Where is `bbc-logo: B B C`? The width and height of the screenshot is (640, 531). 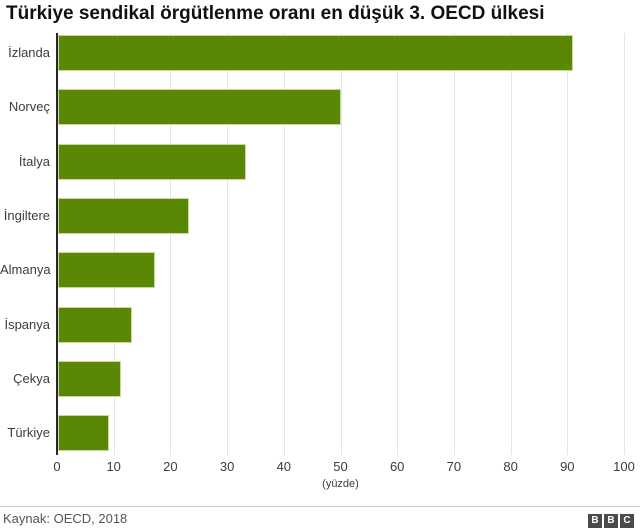
bbc-logo: B B C is located at coordinates (611, 521).